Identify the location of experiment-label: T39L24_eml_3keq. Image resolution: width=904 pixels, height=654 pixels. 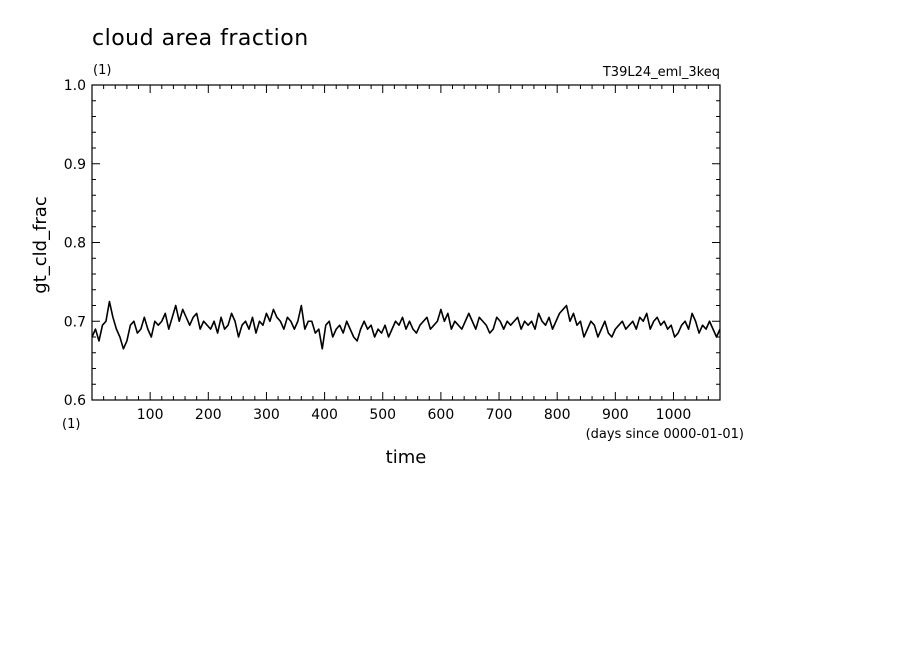
(661, 72).